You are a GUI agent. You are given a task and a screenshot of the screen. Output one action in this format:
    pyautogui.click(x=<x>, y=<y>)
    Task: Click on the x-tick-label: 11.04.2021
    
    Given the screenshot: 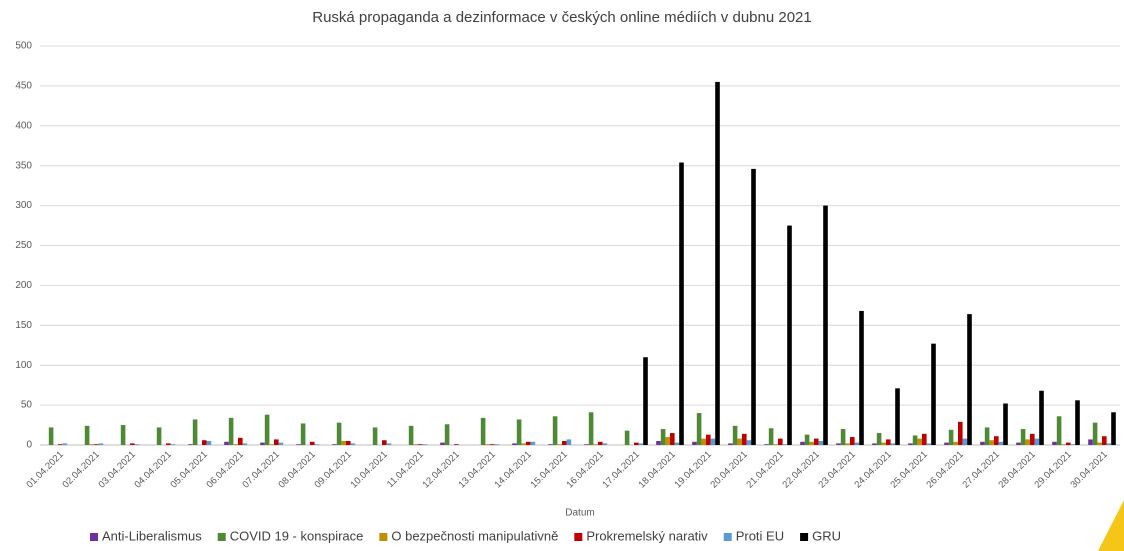 What is the action you would take?
    pyautogui.click(x=405, y=469)
    